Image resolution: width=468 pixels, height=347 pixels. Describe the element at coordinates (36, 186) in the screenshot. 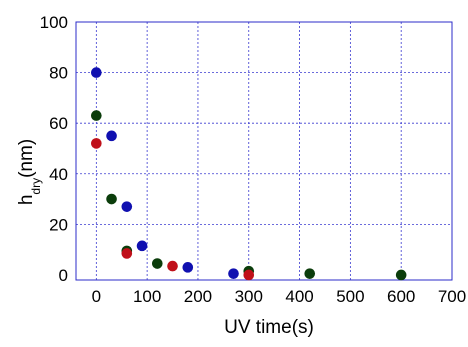

I see `y-axis-title-subscript: dry` at that location.